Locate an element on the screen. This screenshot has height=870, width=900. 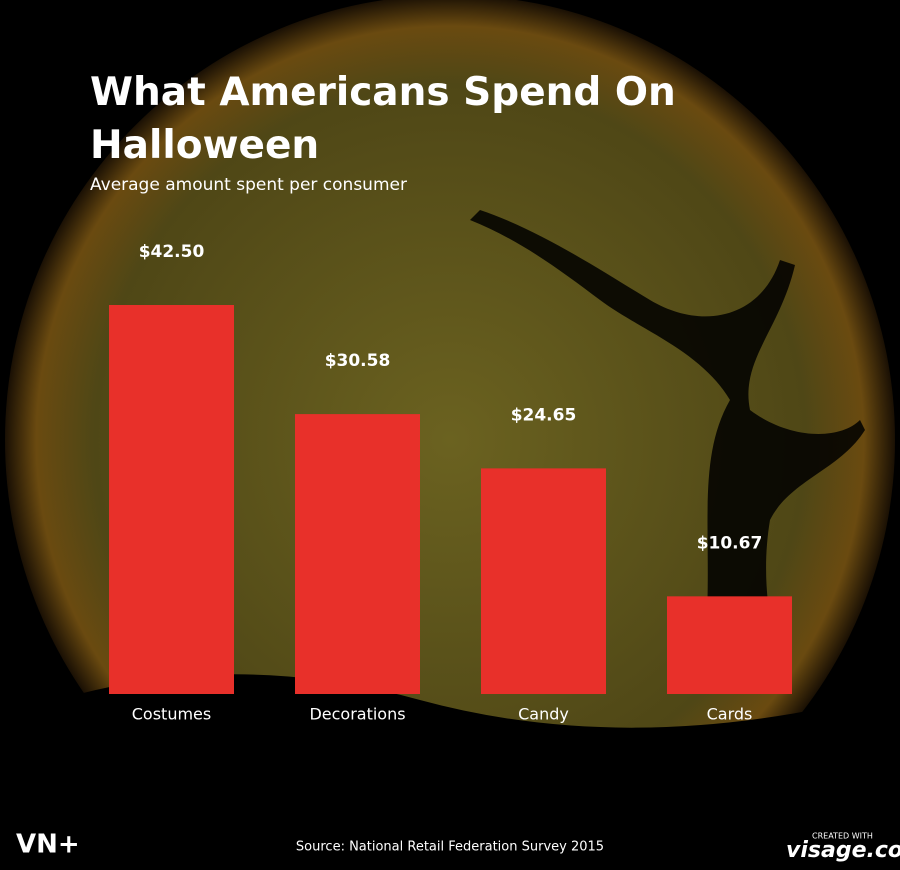
x-tick-label: Candy is located at coordinates (543, 714).